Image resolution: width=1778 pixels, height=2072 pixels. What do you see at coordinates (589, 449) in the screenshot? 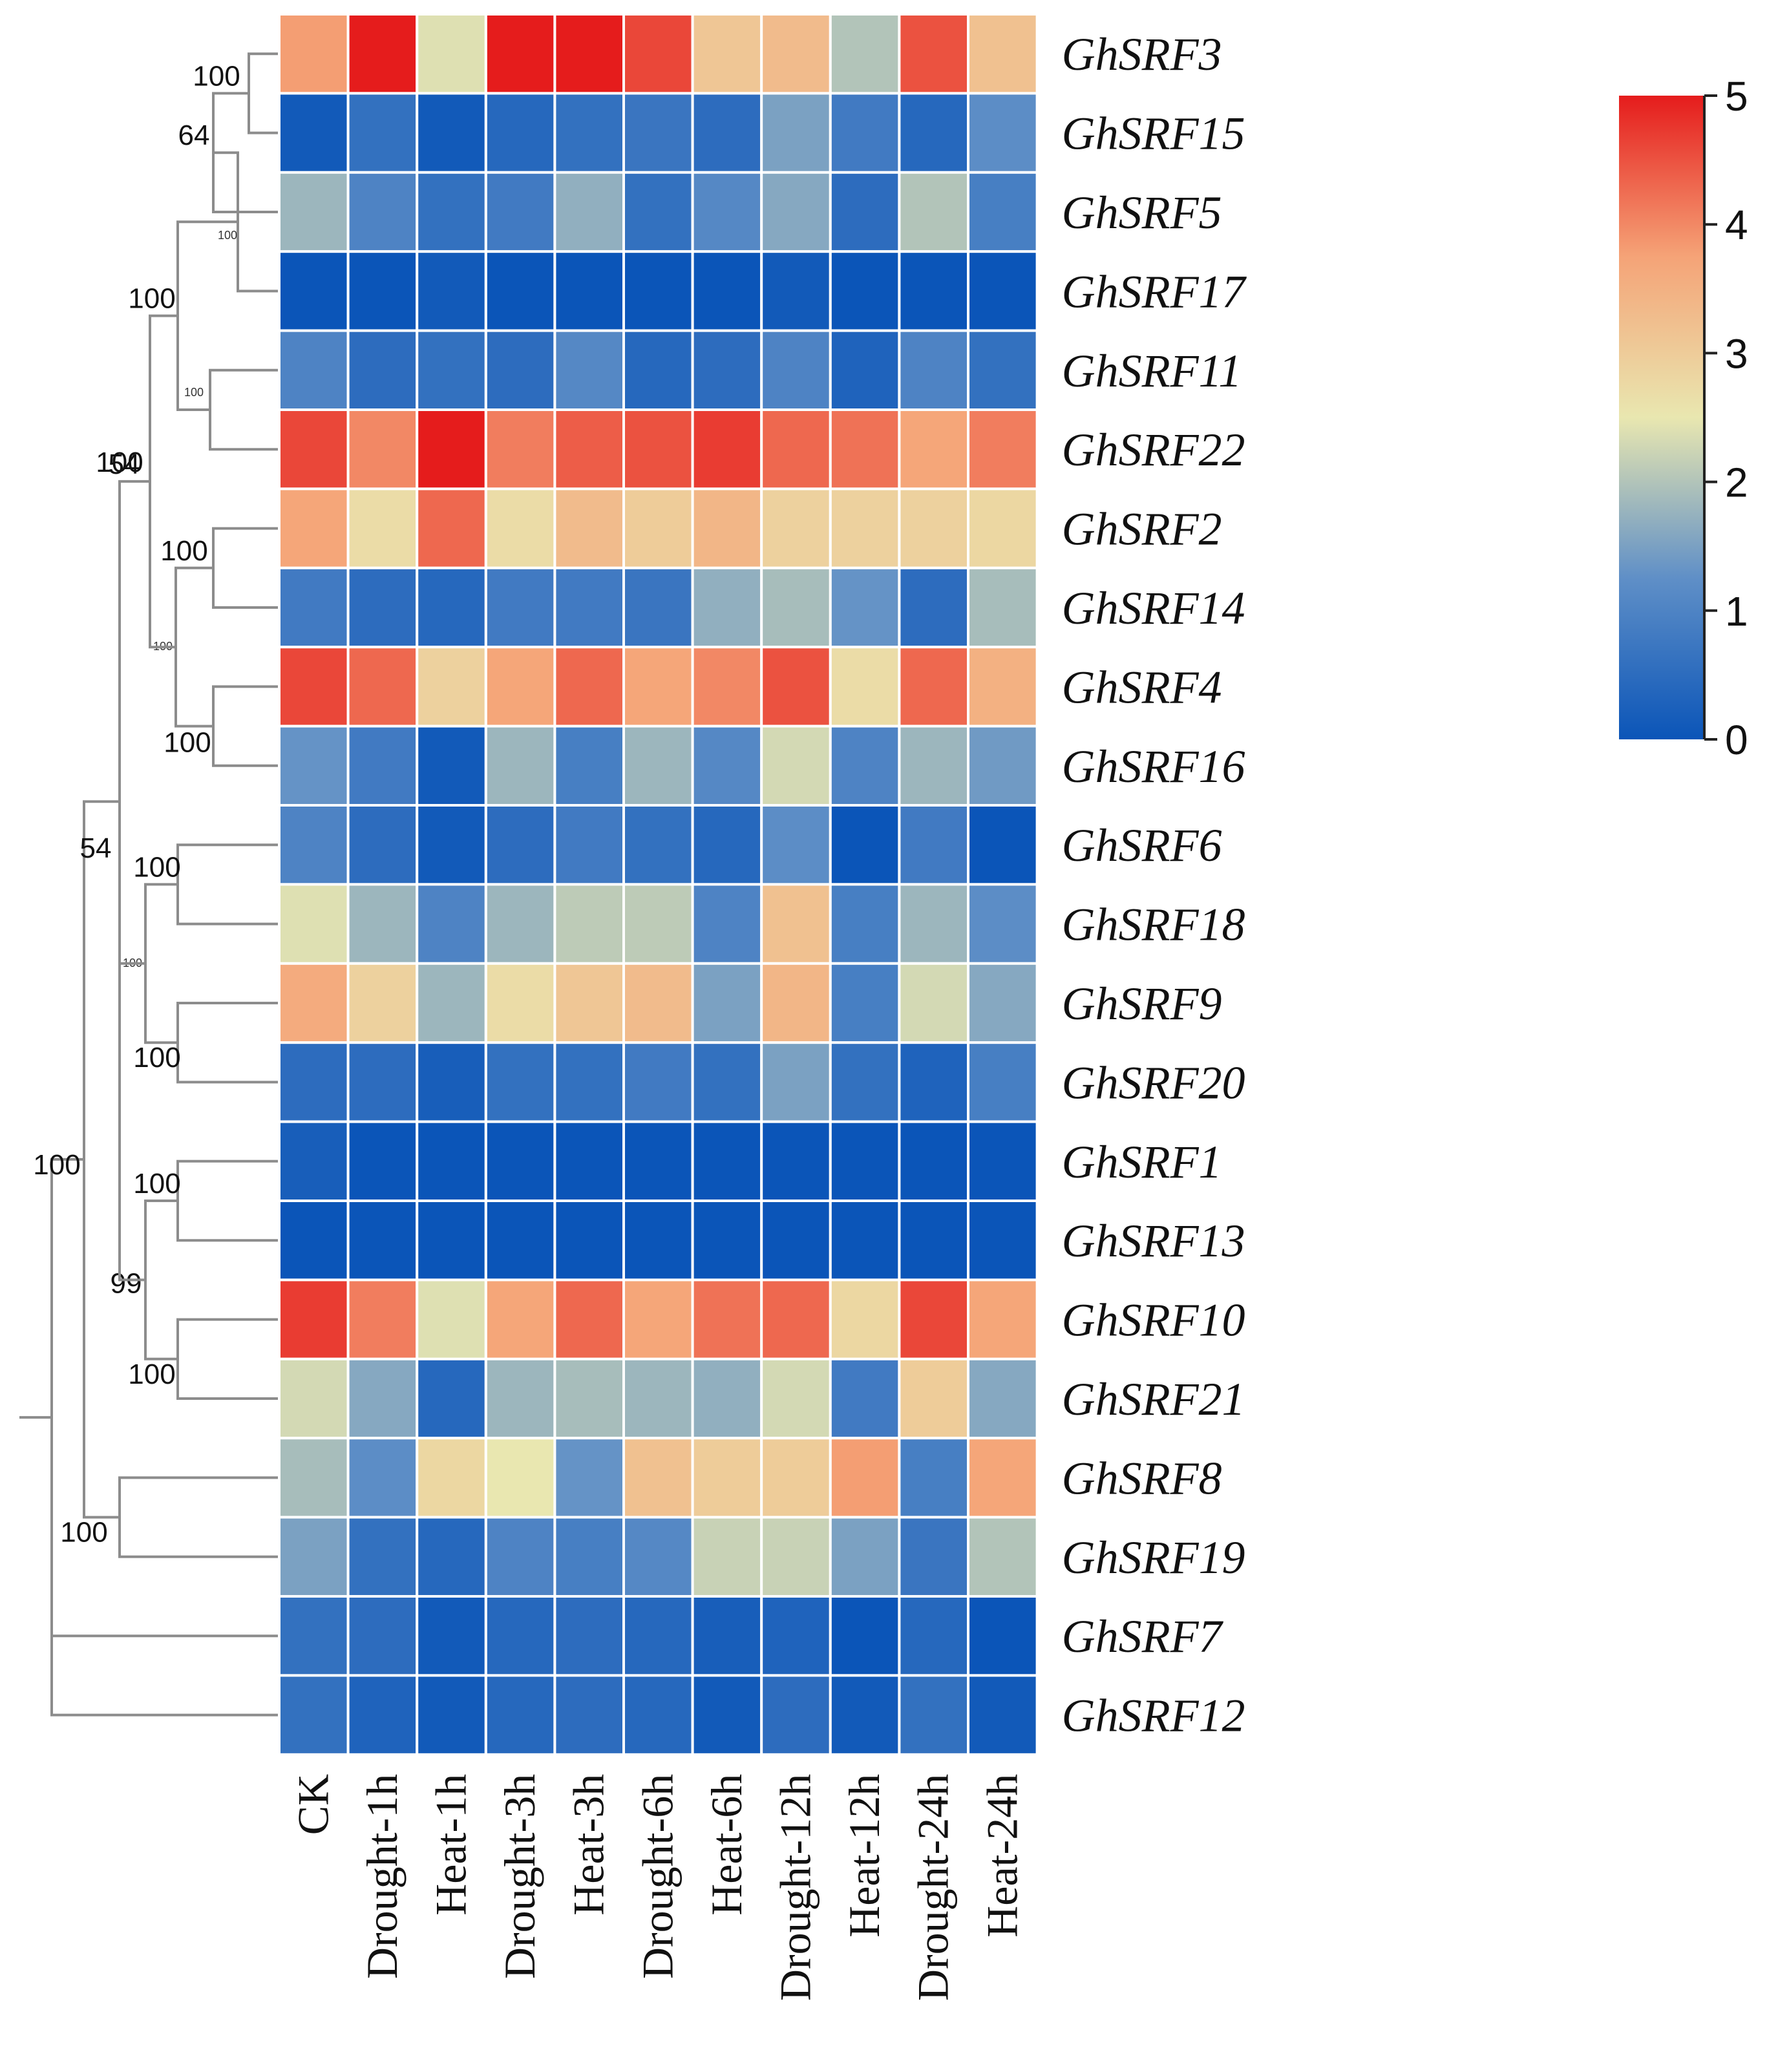
I see `heatmap-cell-GhSRF22-Heat-3h` at bounding box center [589, 449].